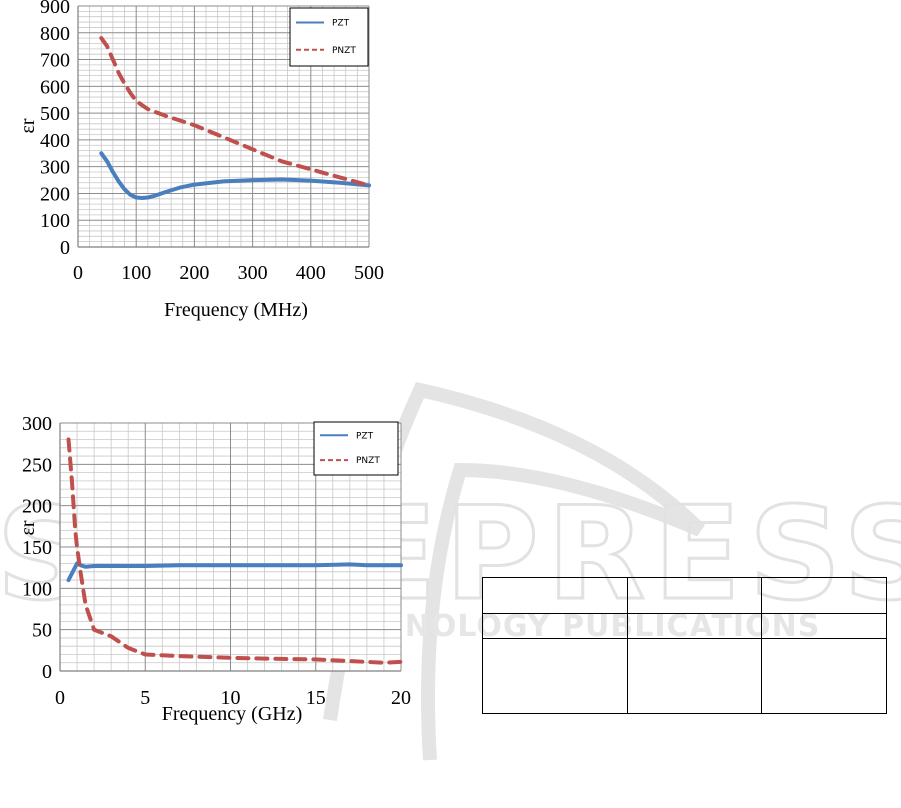 The image size is (901, 808). I want to click on y-tick-label: 50, so click(42, 631).